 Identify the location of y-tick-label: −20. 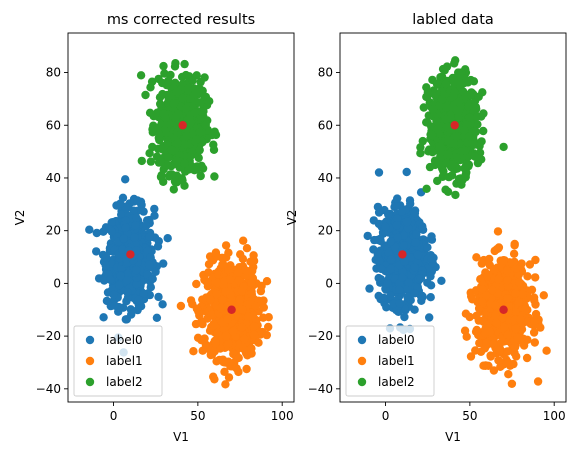
(320, 336).